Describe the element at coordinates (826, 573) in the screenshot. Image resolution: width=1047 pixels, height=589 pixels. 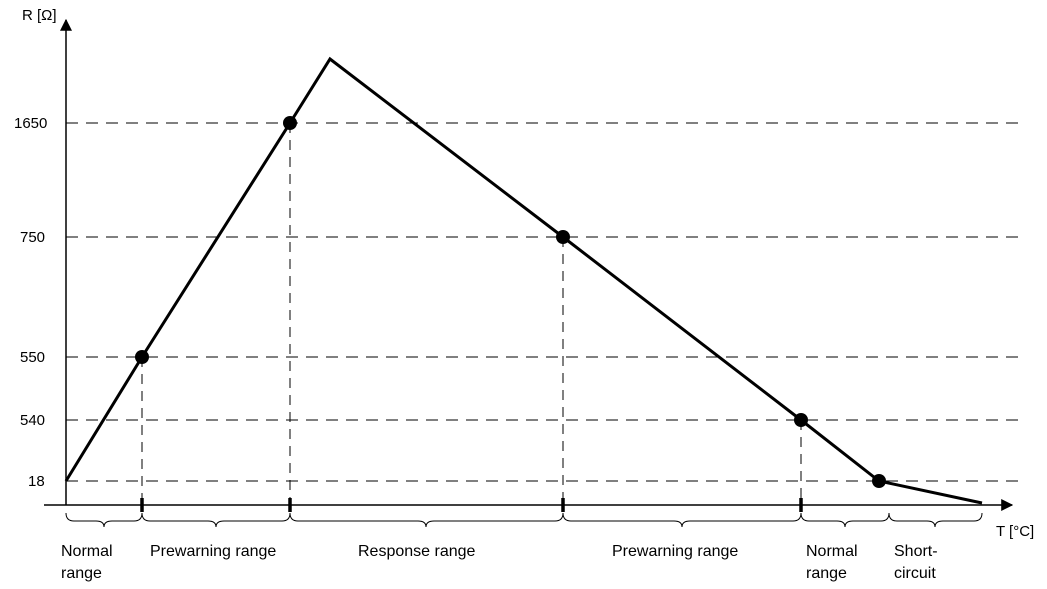
I see `range-normal-2-line2: range` at that location.